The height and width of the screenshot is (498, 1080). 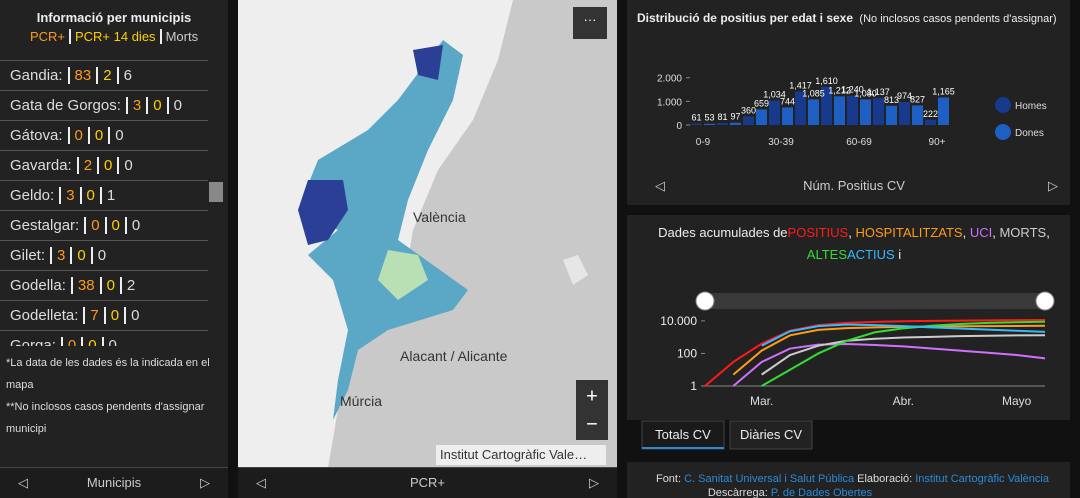 I want to click on menu-button, so click(x=590, y=23).